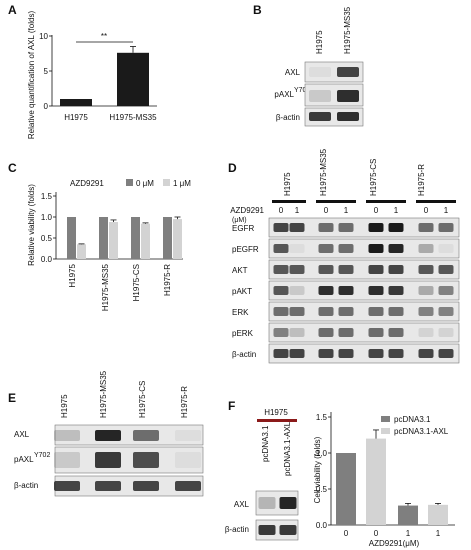 The height and width of the screenshot is (550, 471). What do you see at coordinates (129, 435) in the screenshot?
I see `panel-e-blot-axl` at bounding box center [129, 435].